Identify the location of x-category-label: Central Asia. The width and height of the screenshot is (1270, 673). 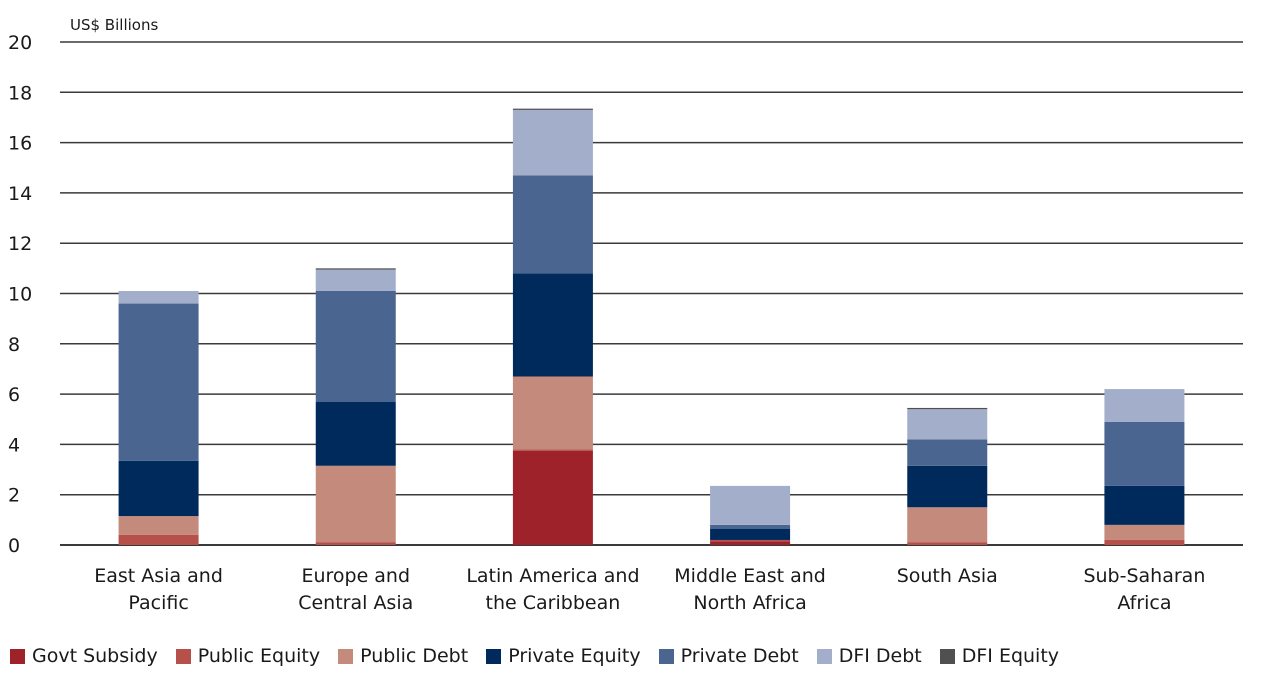
(355, 603).